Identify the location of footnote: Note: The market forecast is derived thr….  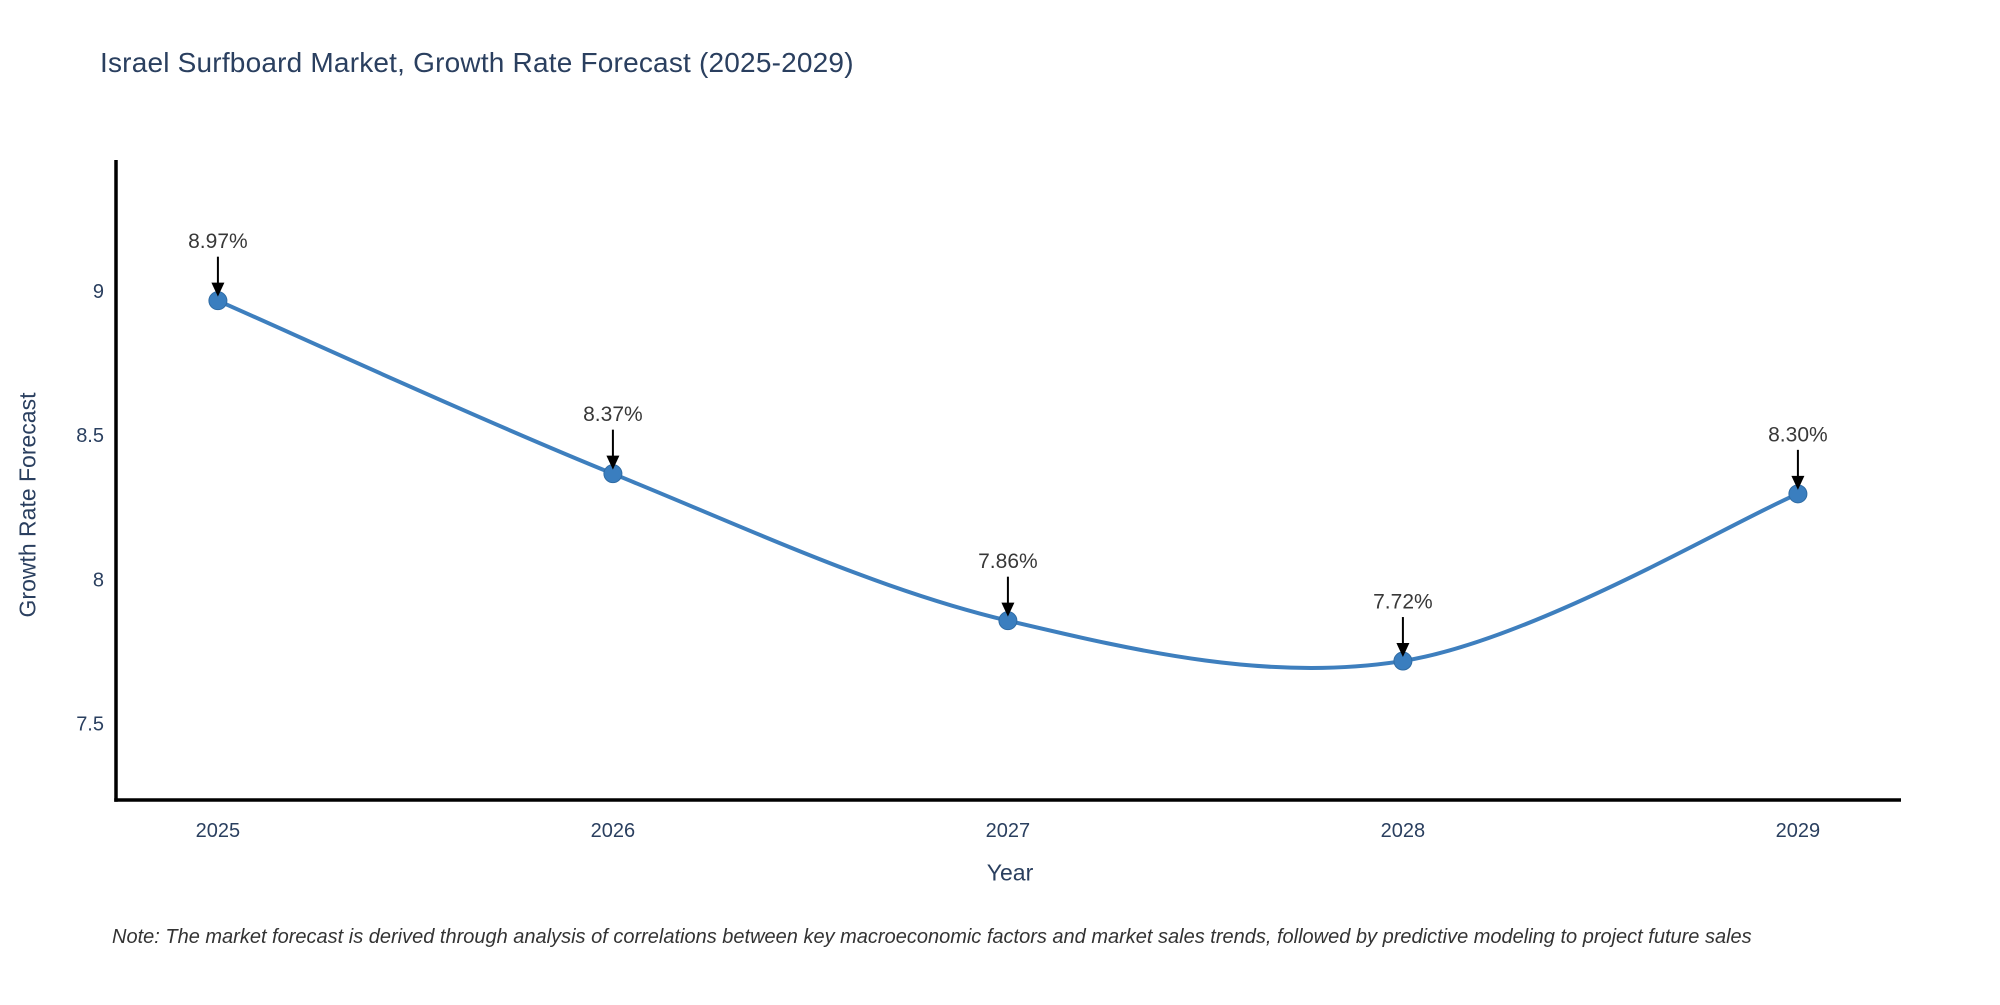
(932, 937).